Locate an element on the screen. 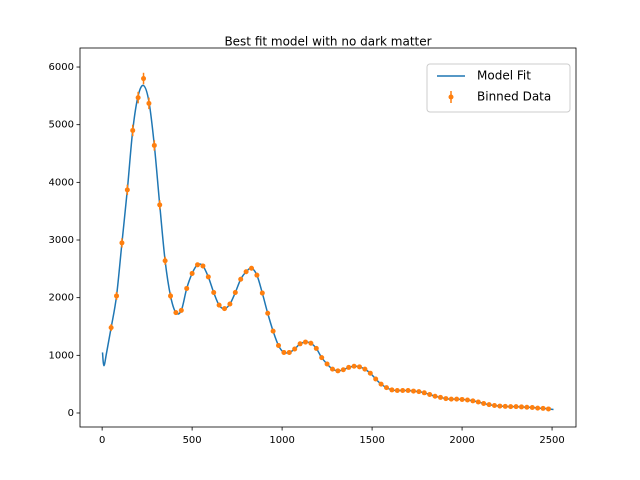 The image size is (640, 480). y-tick-label: 5000 is located at coordinates (61, 125).